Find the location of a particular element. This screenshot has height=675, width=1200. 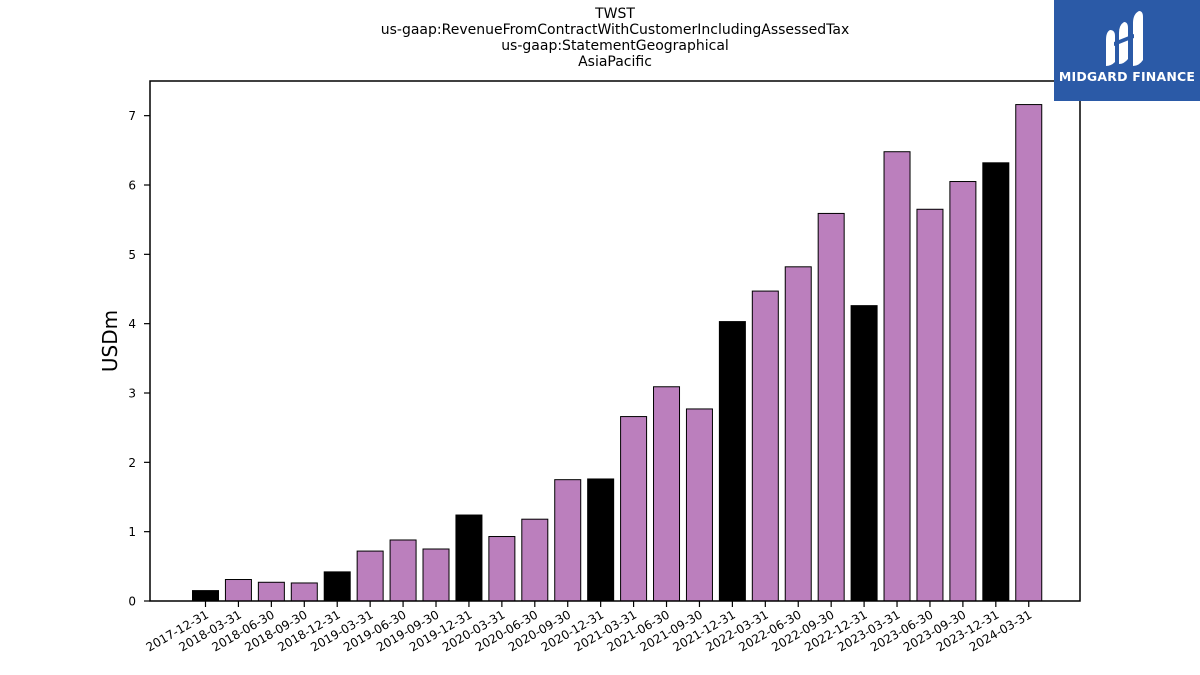

y-axis: 0 1 2 3 4 5 6 7 is located at coordinates (139, 359).